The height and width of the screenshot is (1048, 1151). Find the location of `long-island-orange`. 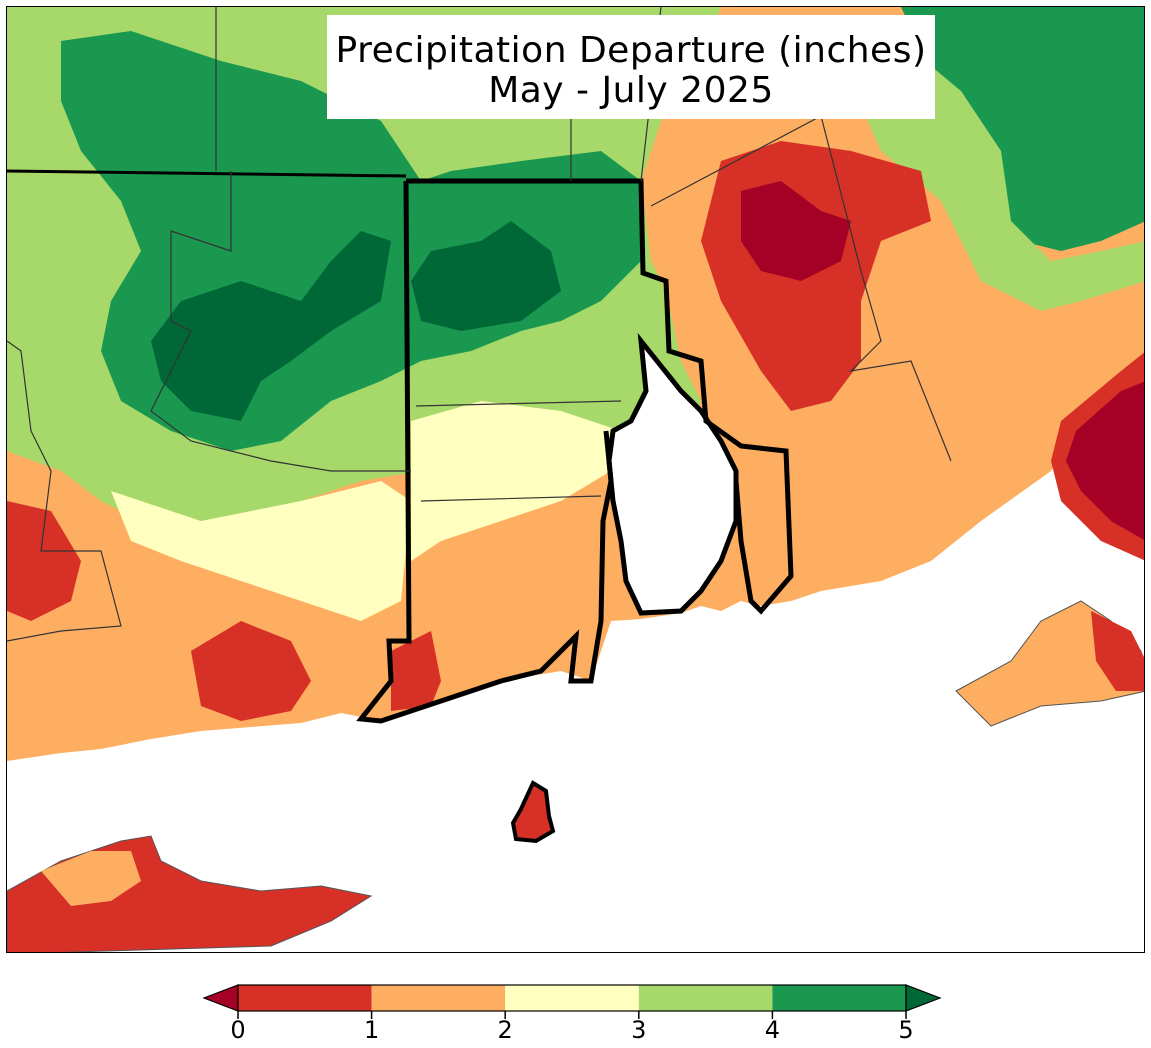

long-island-orange is located at coordinates (91, 878).